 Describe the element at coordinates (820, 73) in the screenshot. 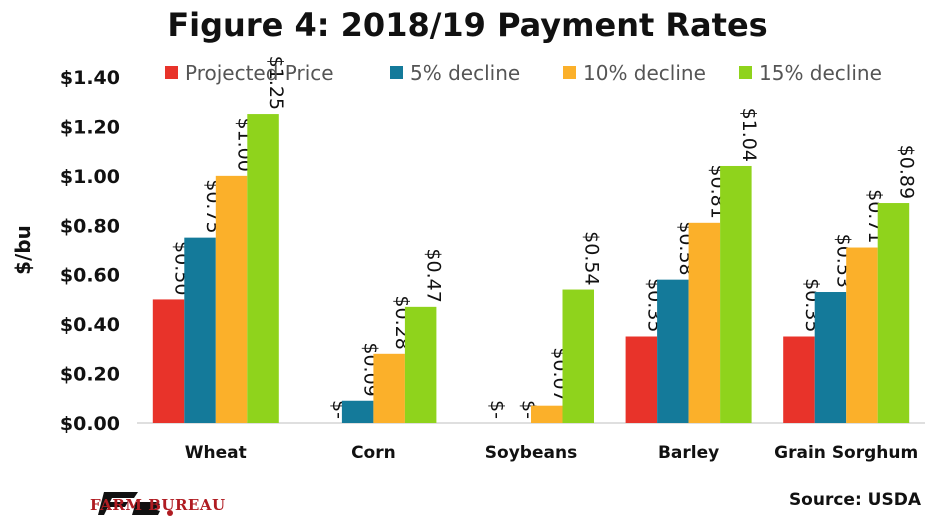

I see `legend-label: 15% decline` at that location.